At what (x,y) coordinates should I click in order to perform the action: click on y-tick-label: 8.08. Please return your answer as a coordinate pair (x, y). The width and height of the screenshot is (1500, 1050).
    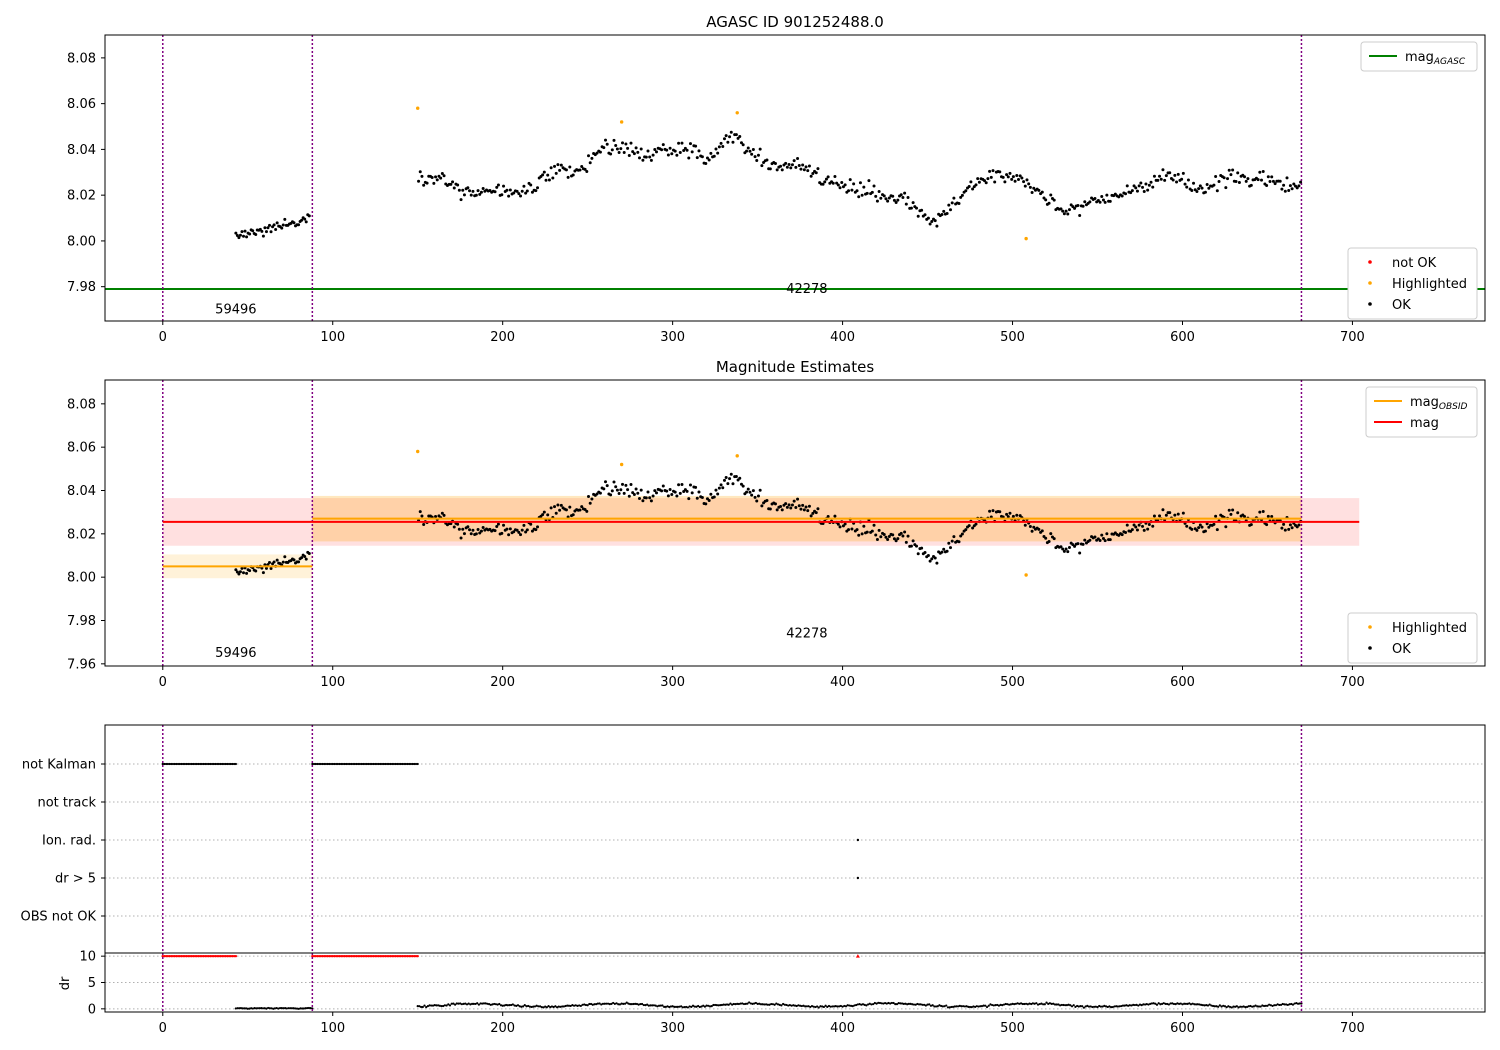
    Looking at the image, I should click on (81, 58).